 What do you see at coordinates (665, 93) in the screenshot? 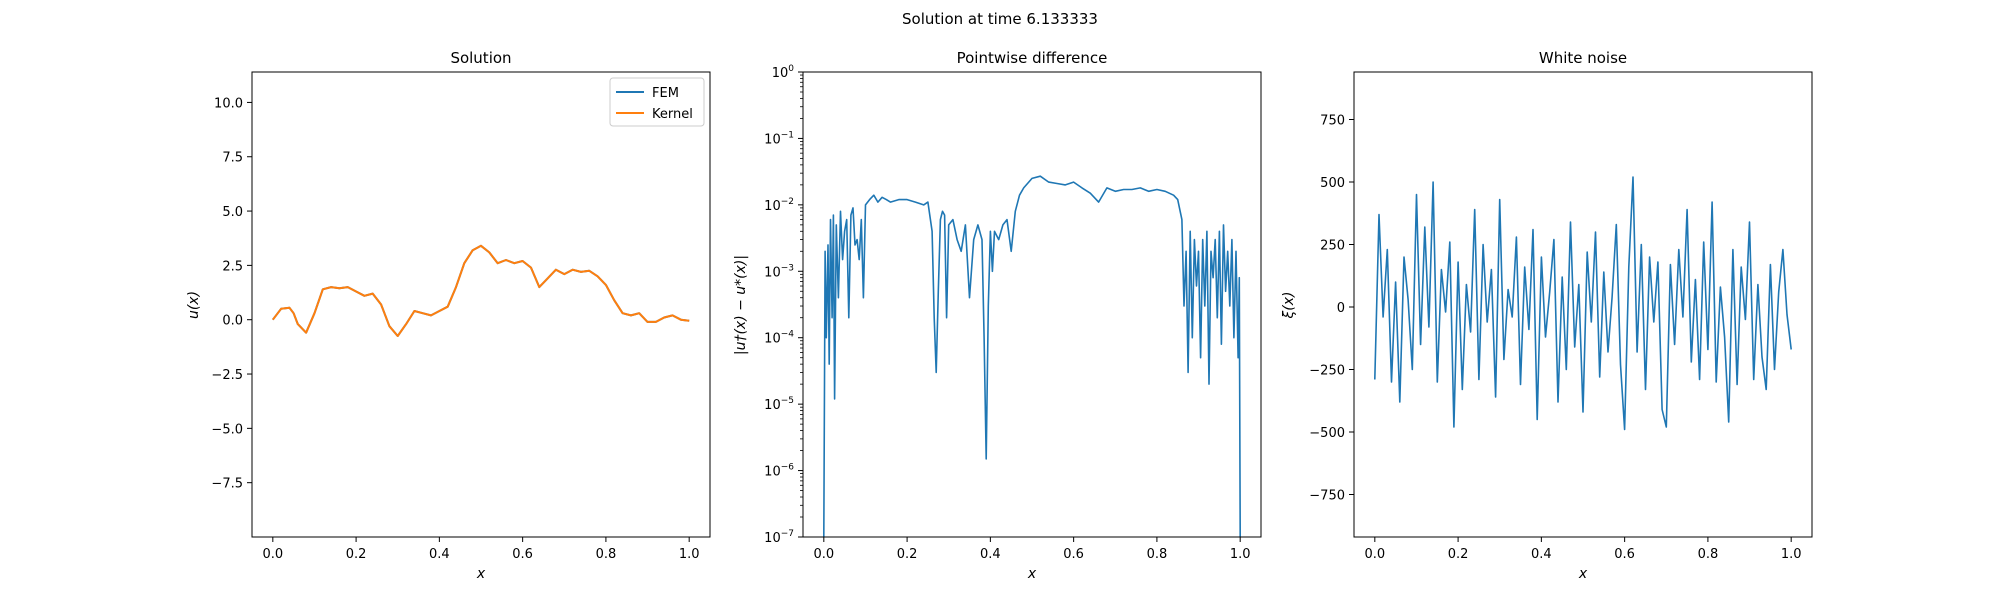
I see `legend-label-fem: FEM` at bounding box center [665, 93].